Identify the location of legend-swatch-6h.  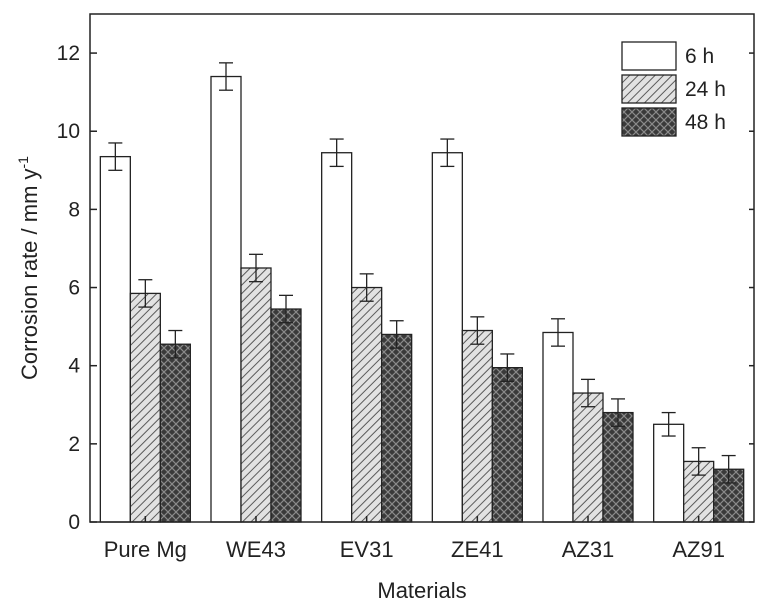
(649, 56).